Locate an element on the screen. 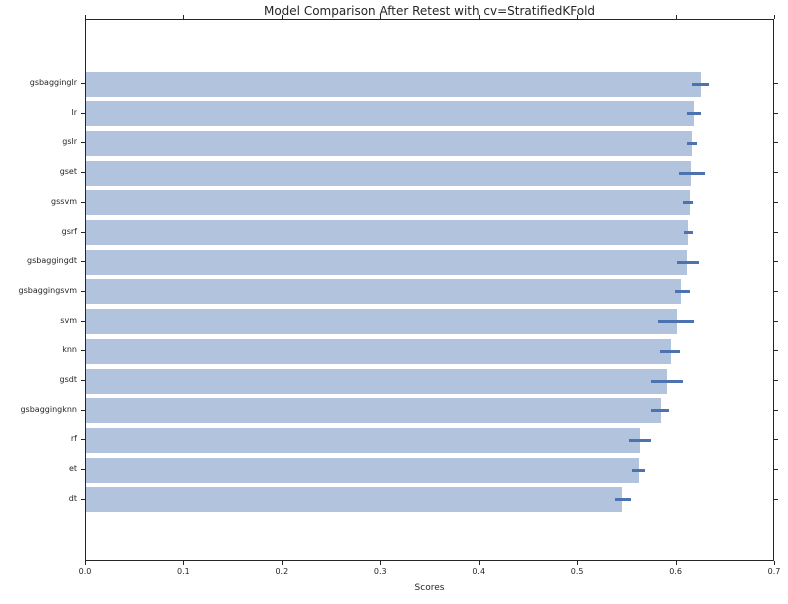 This screenshot has height=604, width=788. error-bar-gssvm is located at coordinates (688, 203).